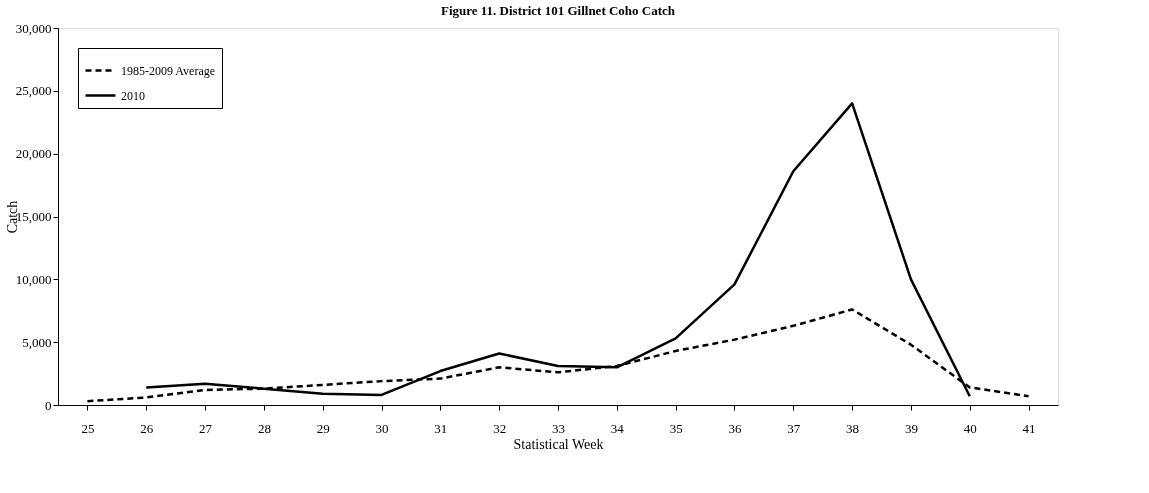 This screenshot has width=1149, height=493. Describe the element at coordinates (735, 428) in the screenshot. I see `x-tick-label: 36` at that location.